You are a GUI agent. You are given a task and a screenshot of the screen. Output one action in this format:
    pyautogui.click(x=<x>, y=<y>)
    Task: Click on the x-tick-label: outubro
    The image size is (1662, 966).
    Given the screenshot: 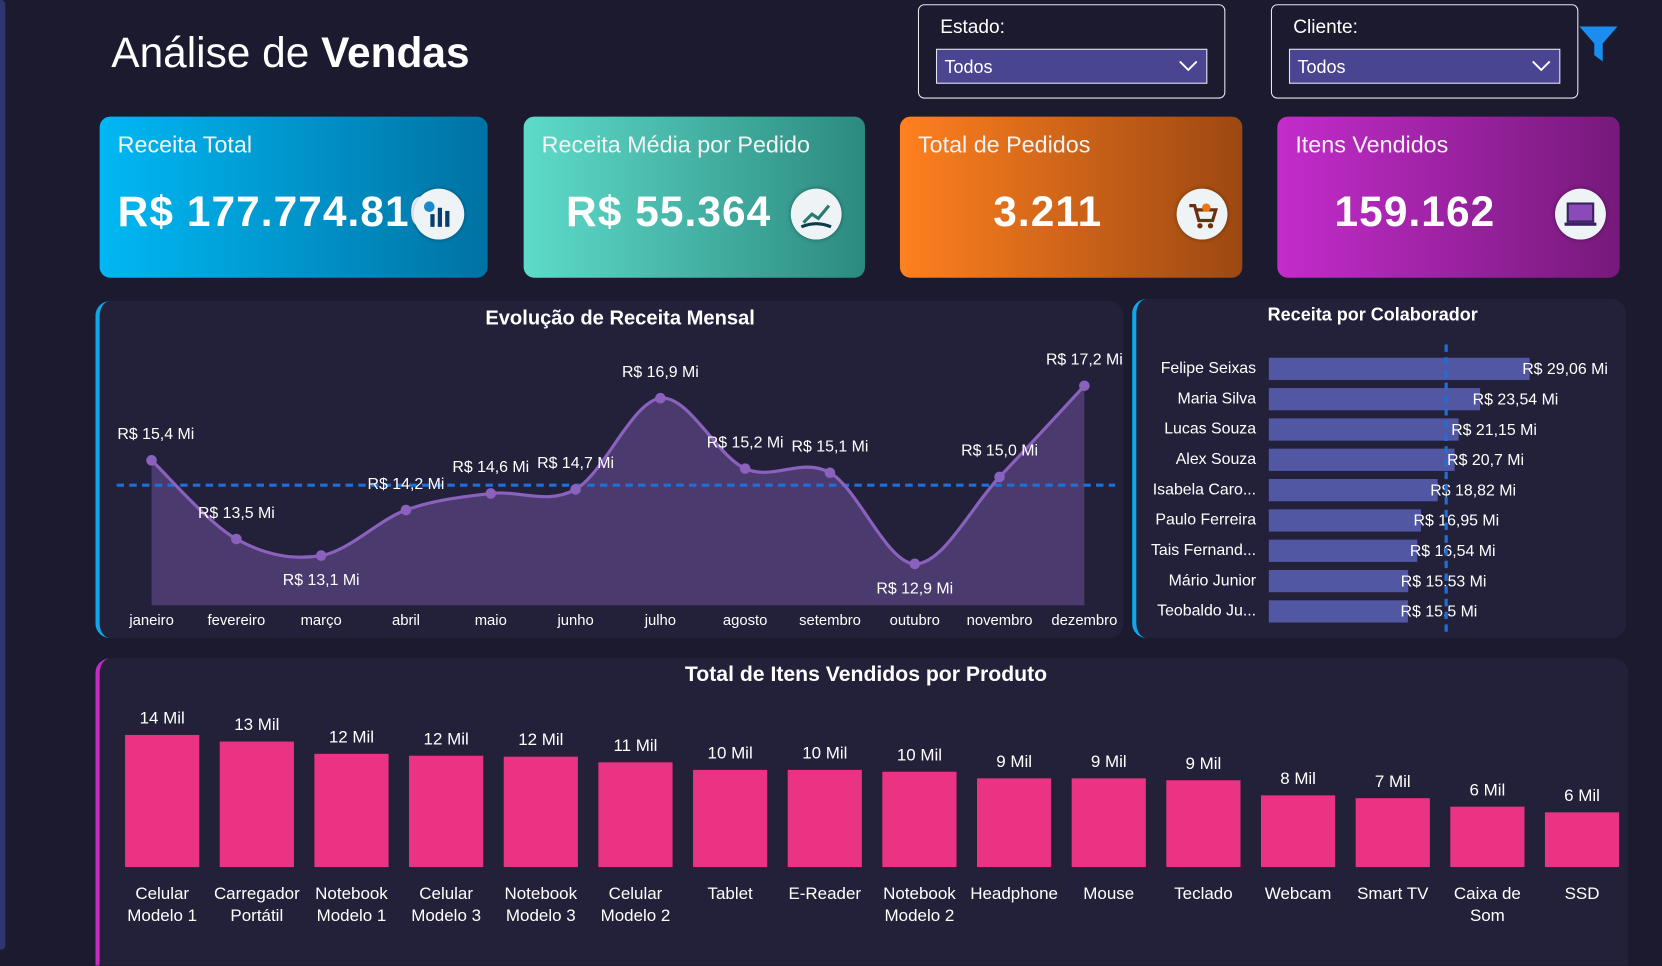 What is the action you would take?
    pyautogui.click(x=915, y=621)
    